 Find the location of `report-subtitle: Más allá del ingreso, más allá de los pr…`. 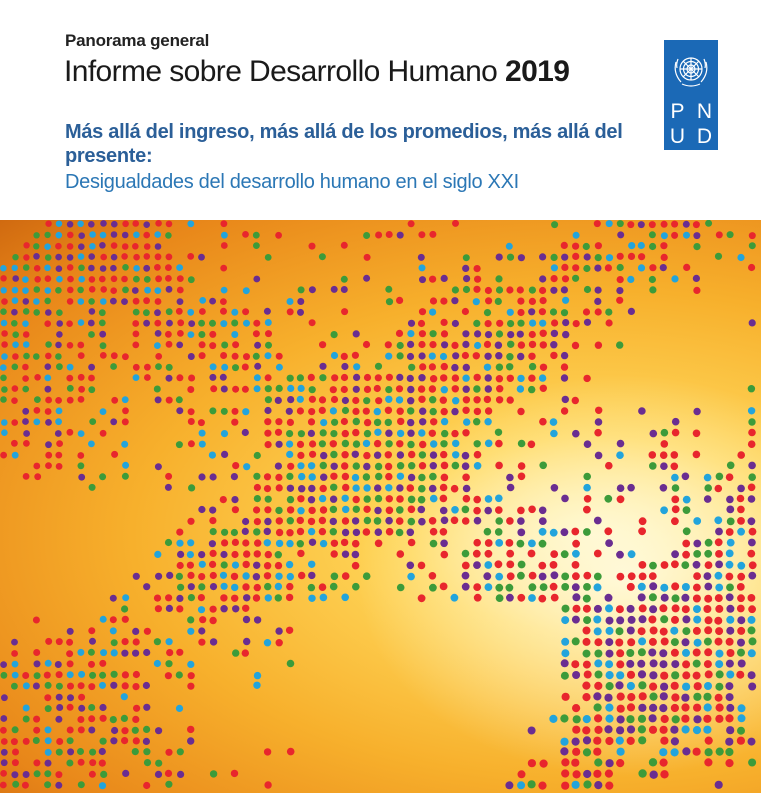

report-subtitle: Más allá del ingreso, más allá de los pr… is located at coordinates (344, 144).